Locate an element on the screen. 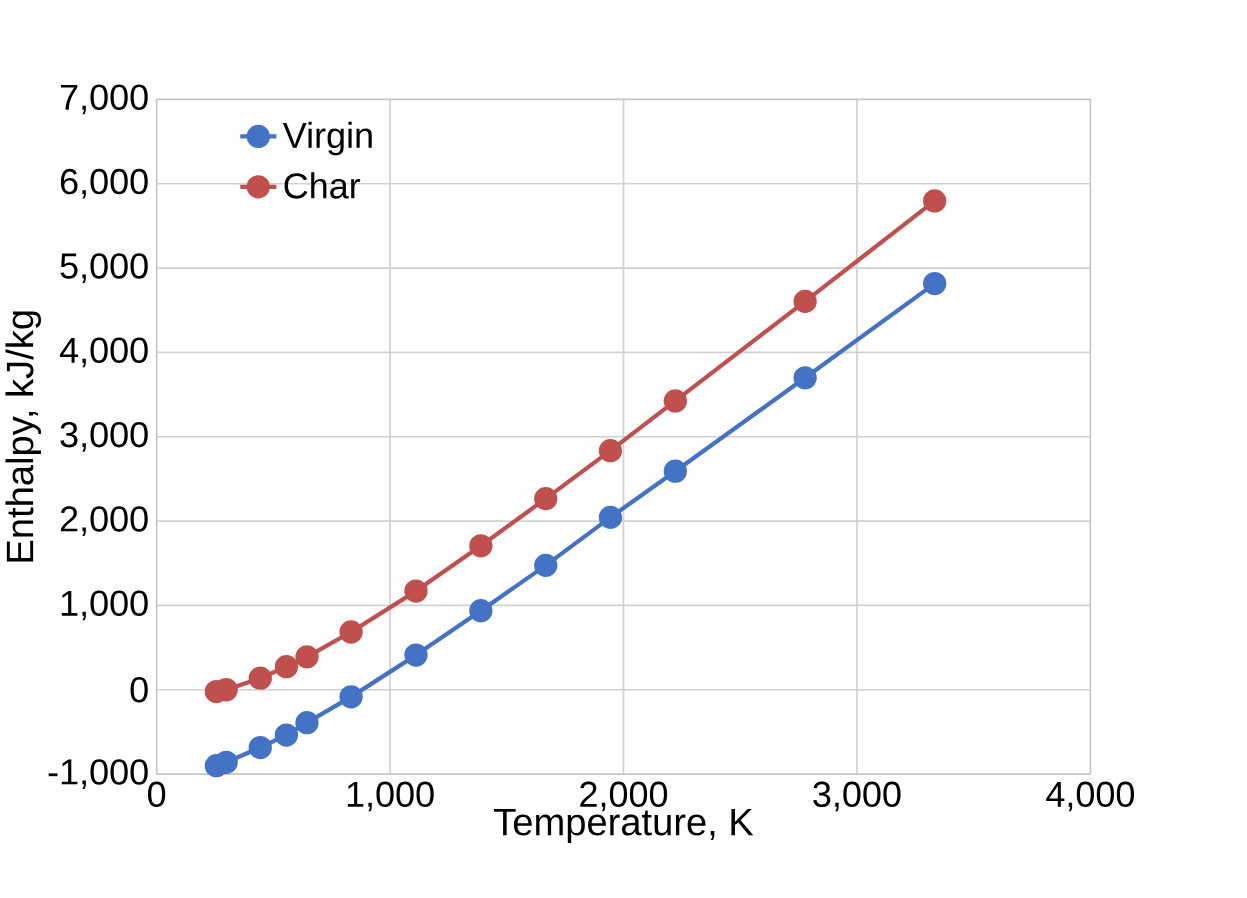 The image size is (1247, 898). y-tick-label: 2,000 is located at coordinates (104, 521).